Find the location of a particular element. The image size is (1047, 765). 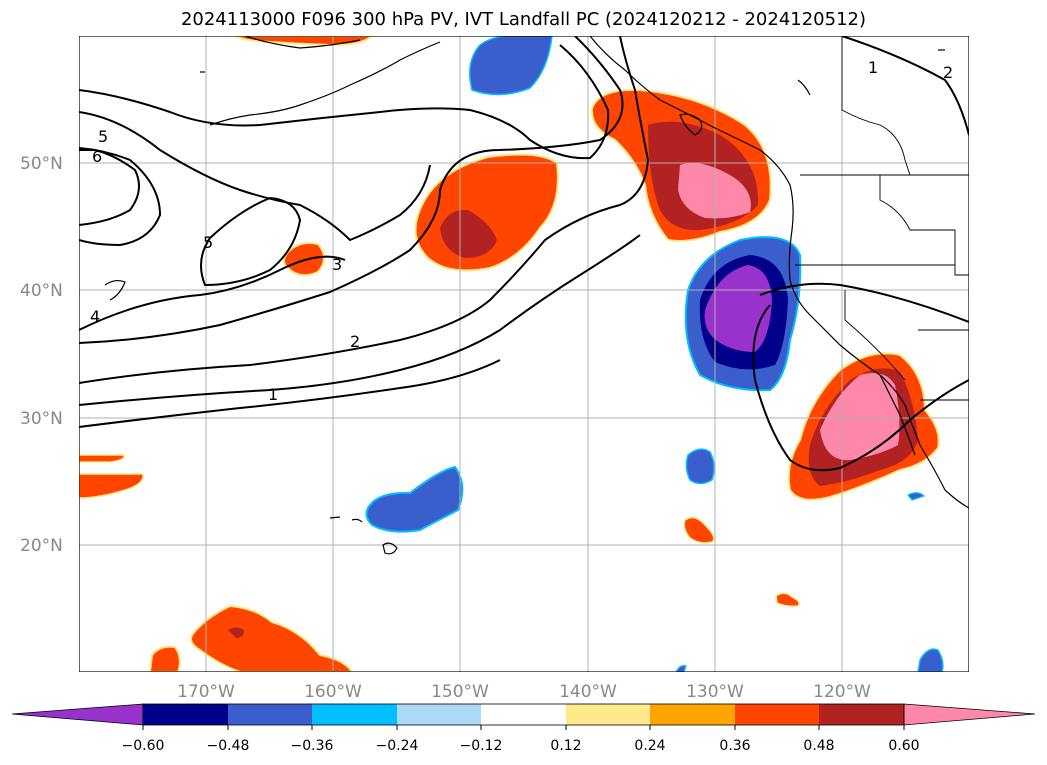

contour-label: 3 is located at coordinates (337, 264).